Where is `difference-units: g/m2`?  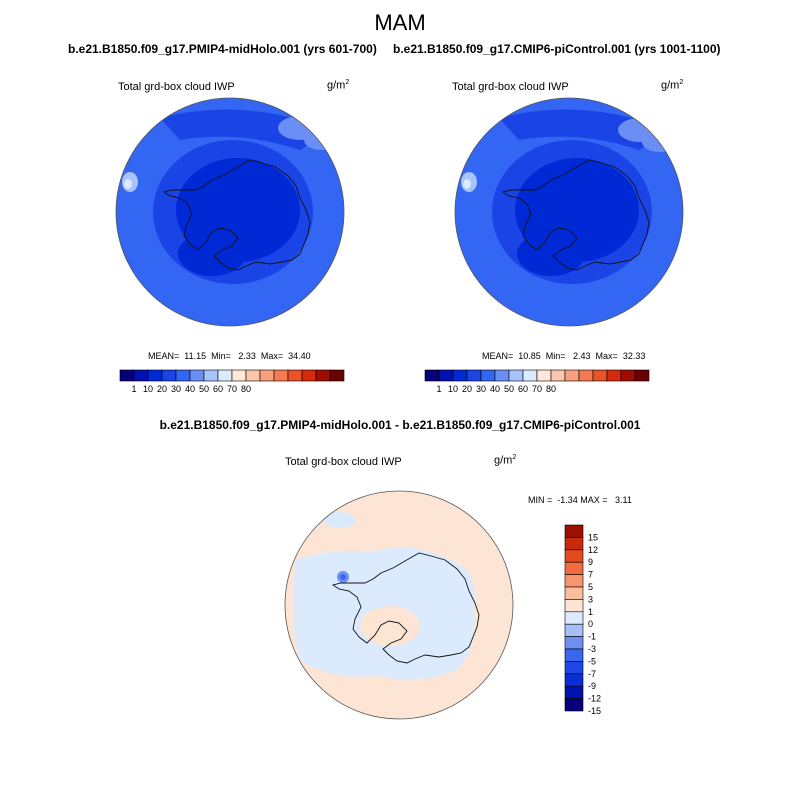
difference-units: g/m2 is located at coordinates (505, 460).